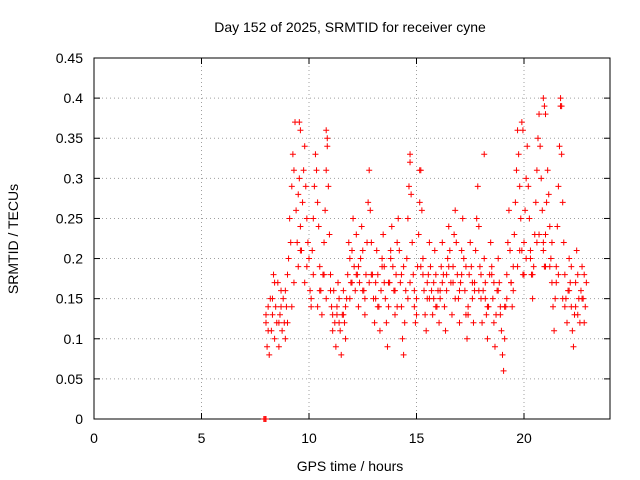  Describe the element at coordinates (74, 339) in the screenshot. I see `y-tick-label: 0.1` at that location.